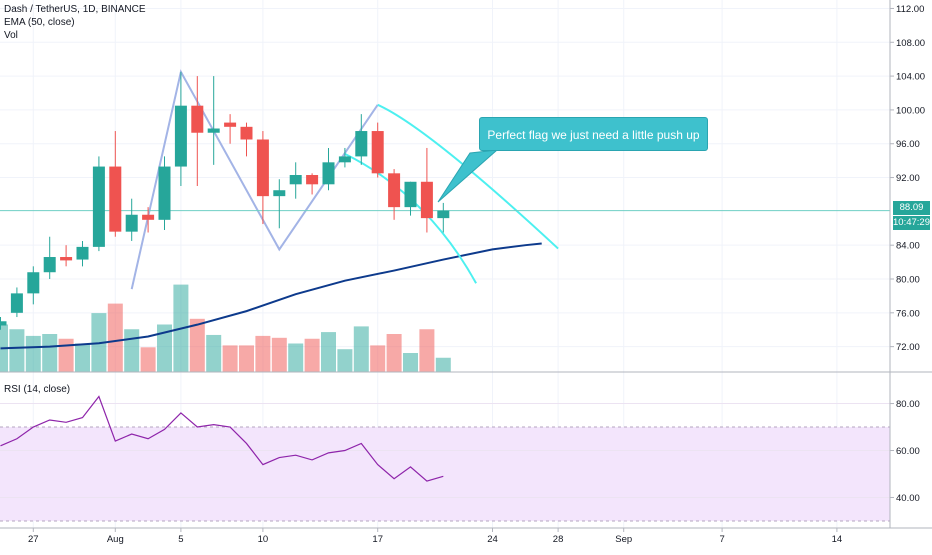 The width and height of the screenshot is (932, 555). Describe the element at coordinates (908, 451) in the screenshot. I see `rsi-tick-label: 60.00` at that location.